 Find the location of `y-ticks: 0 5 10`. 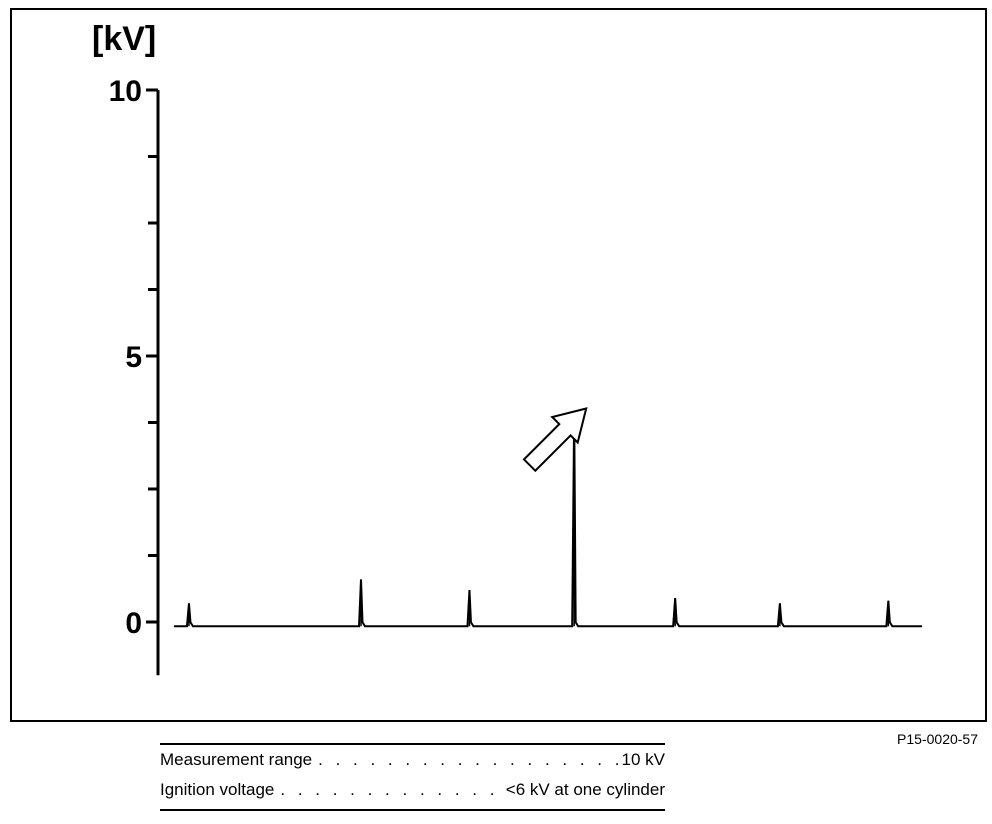

y-ticks: 0 5 10 is located at coordinates (133, 357).